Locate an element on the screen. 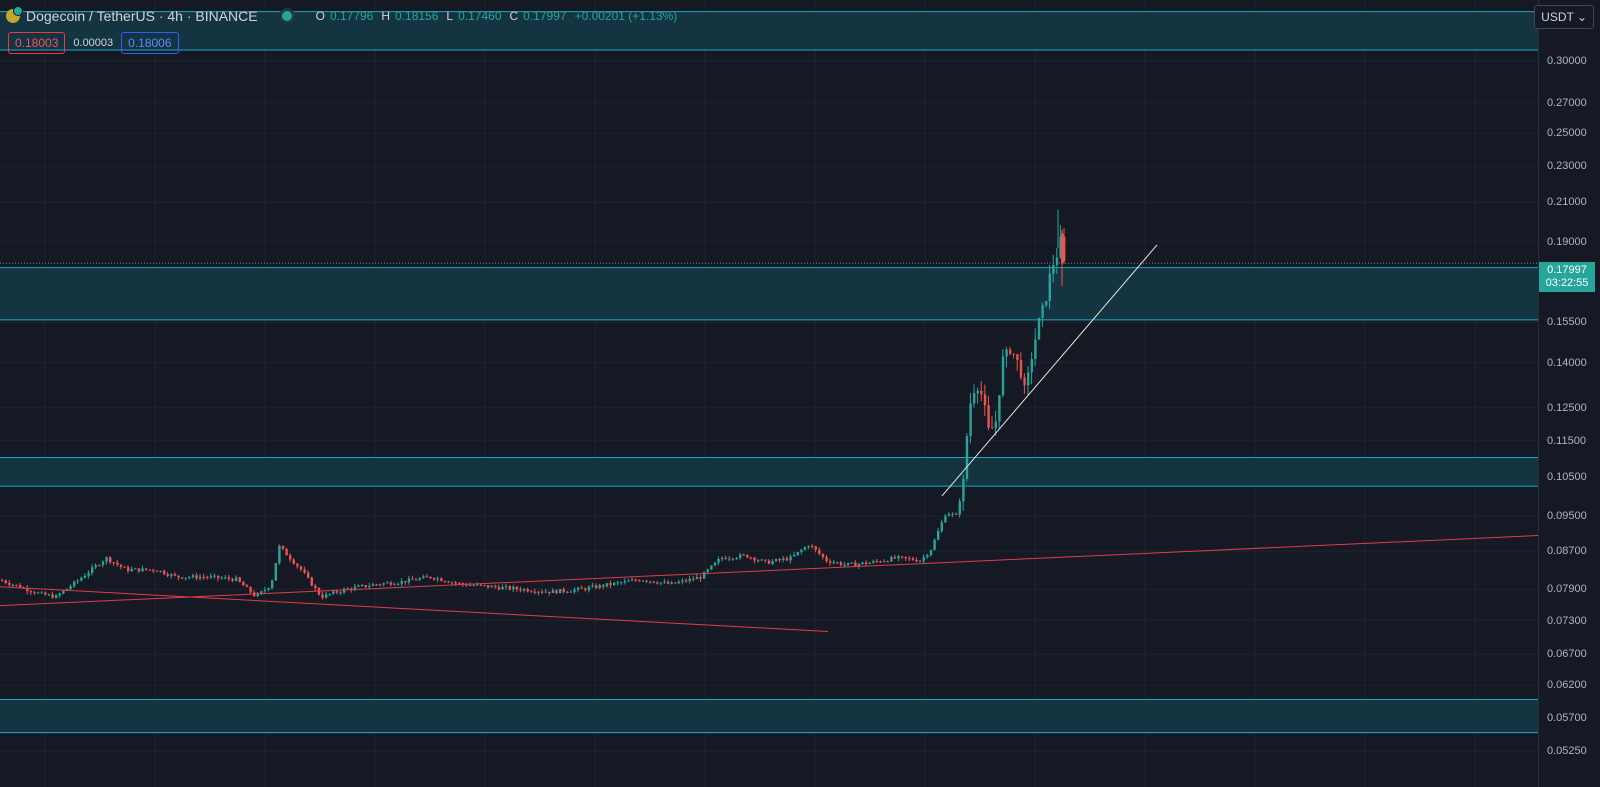 This screenshot has width=1600, height=787. quote-buttons: 0.18003 0.00003 0.18006 is located at coordinates (93, 43).